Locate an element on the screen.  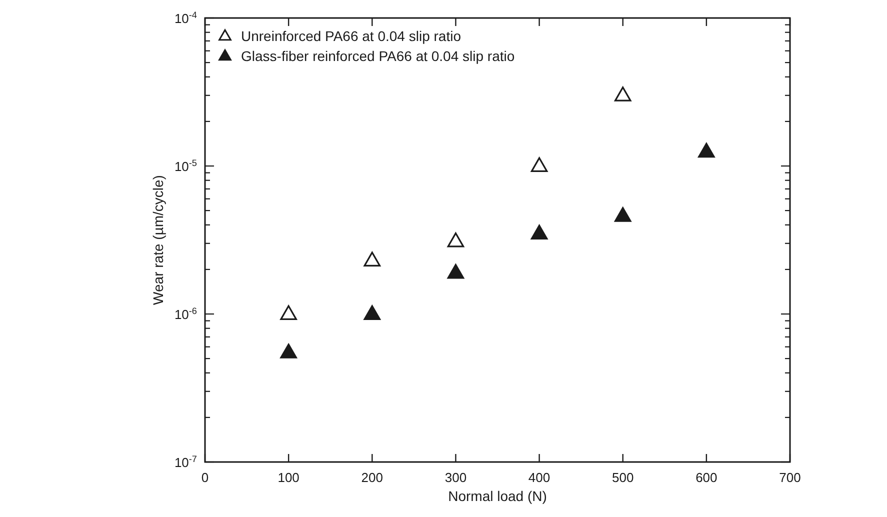
x-tick-label: 300 is located at coordinates (455, 477).